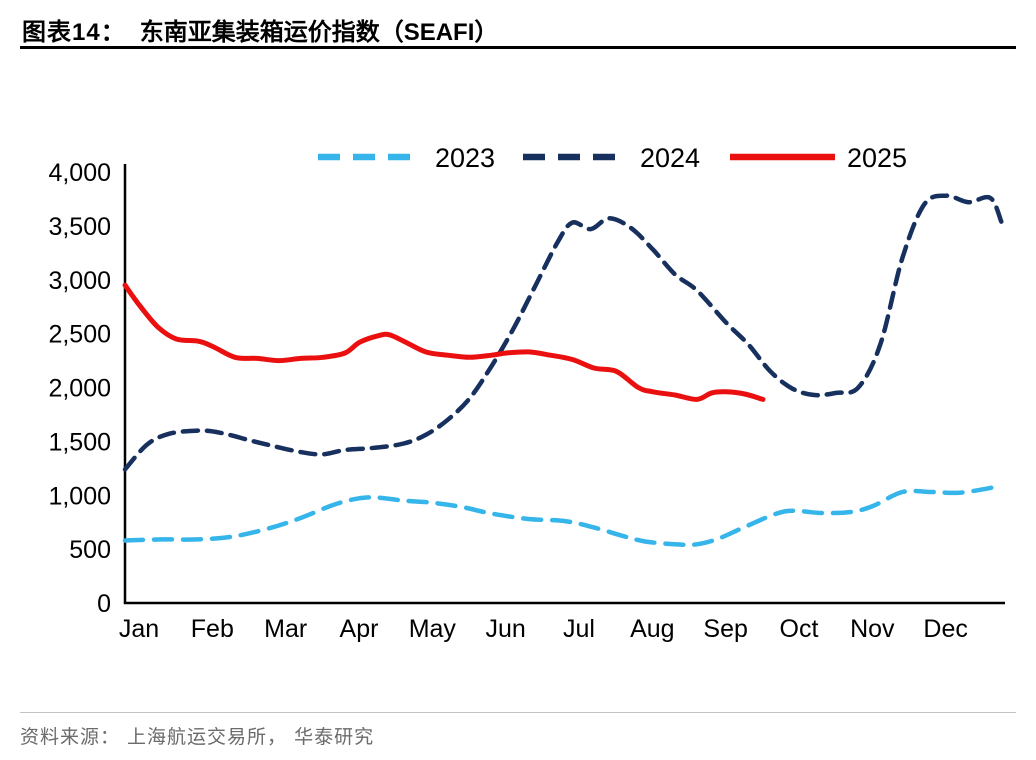 Image resolution: width=1036 pixels, height=760 pixels. I want to click on footer-divider, so click(518, 712).